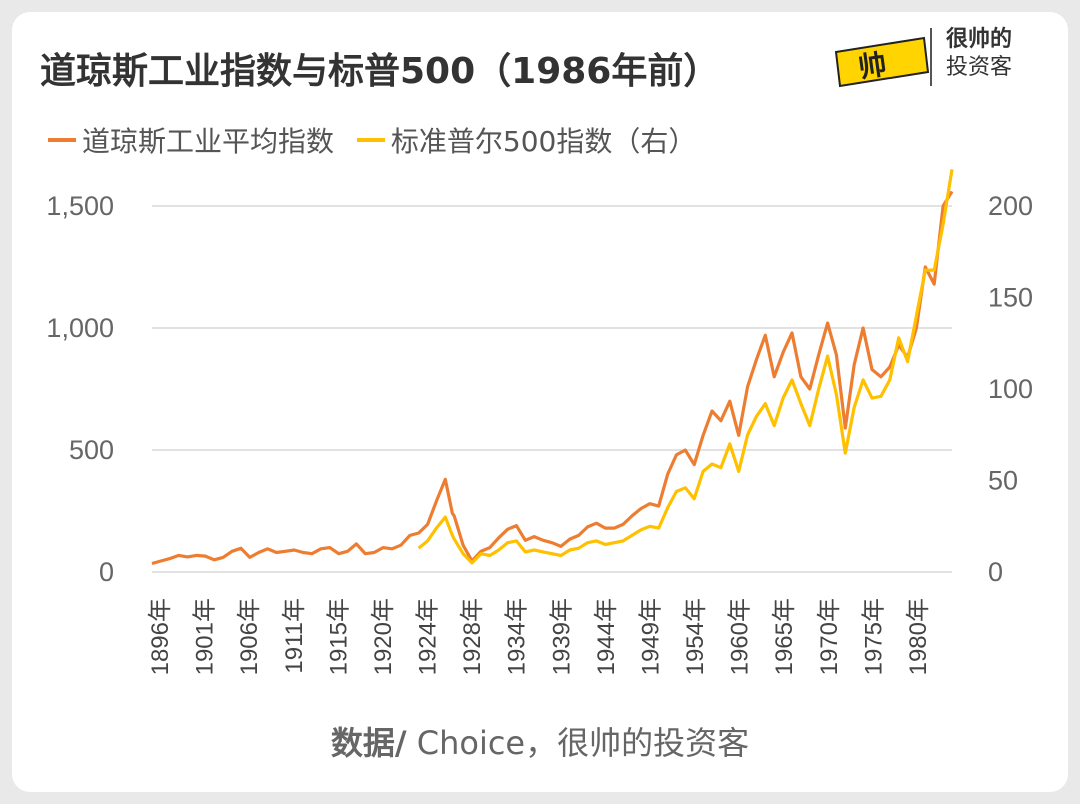 This screenshot has height=804, width=1080. What do you see at coordinates (979, 39) in the screenshot?
I see `brand-line1: 很帅的` at bounding box center [979, 39].